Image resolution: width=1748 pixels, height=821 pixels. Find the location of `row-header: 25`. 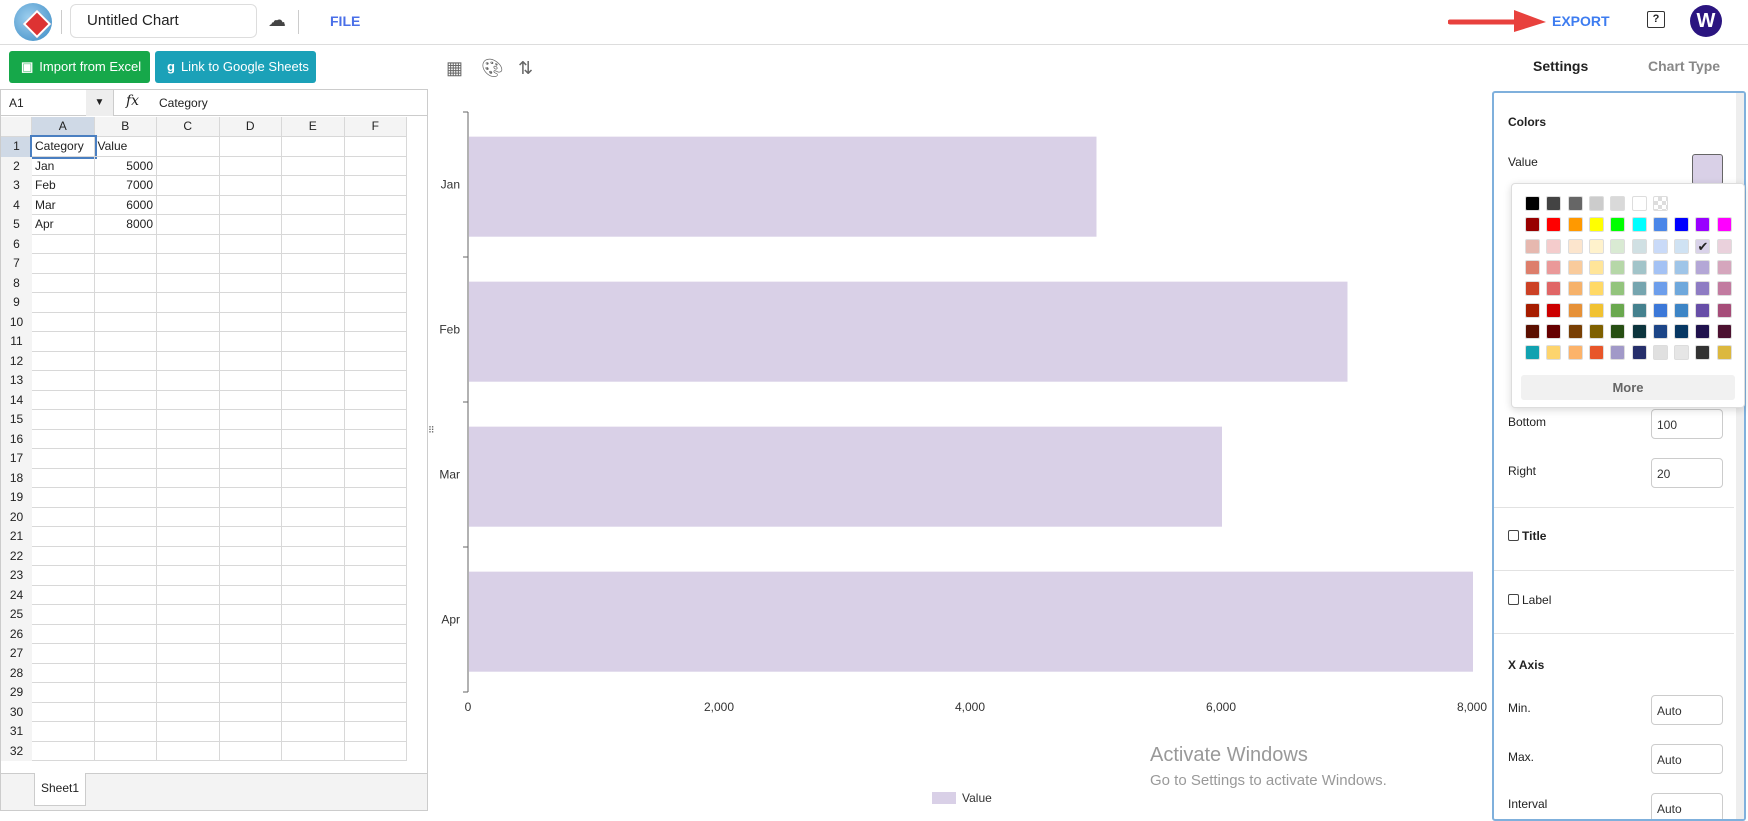

row-header: 25 is located at coordinates (16, 615).